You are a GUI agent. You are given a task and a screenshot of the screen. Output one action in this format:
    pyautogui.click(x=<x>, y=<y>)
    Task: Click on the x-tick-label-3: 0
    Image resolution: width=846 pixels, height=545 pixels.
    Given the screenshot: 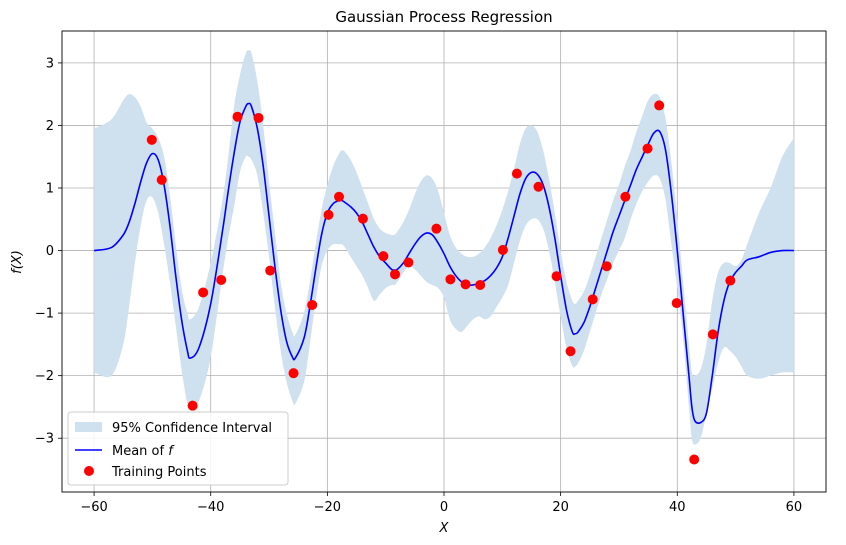 What is the action you would take?
    pyautogui.click(x=444, y=507)
    